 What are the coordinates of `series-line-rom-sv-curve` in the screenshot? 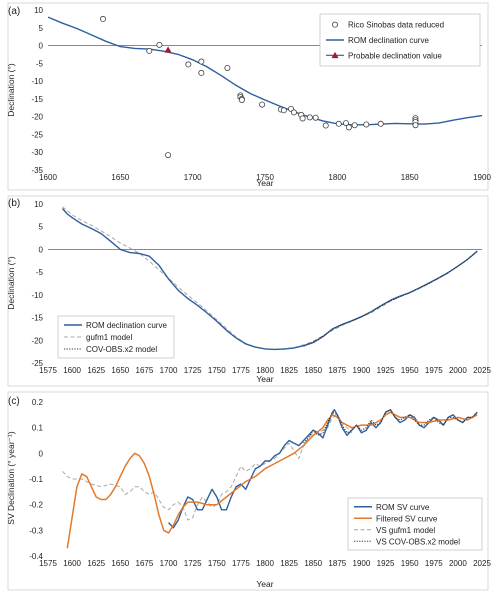 It's located at (323, 469).